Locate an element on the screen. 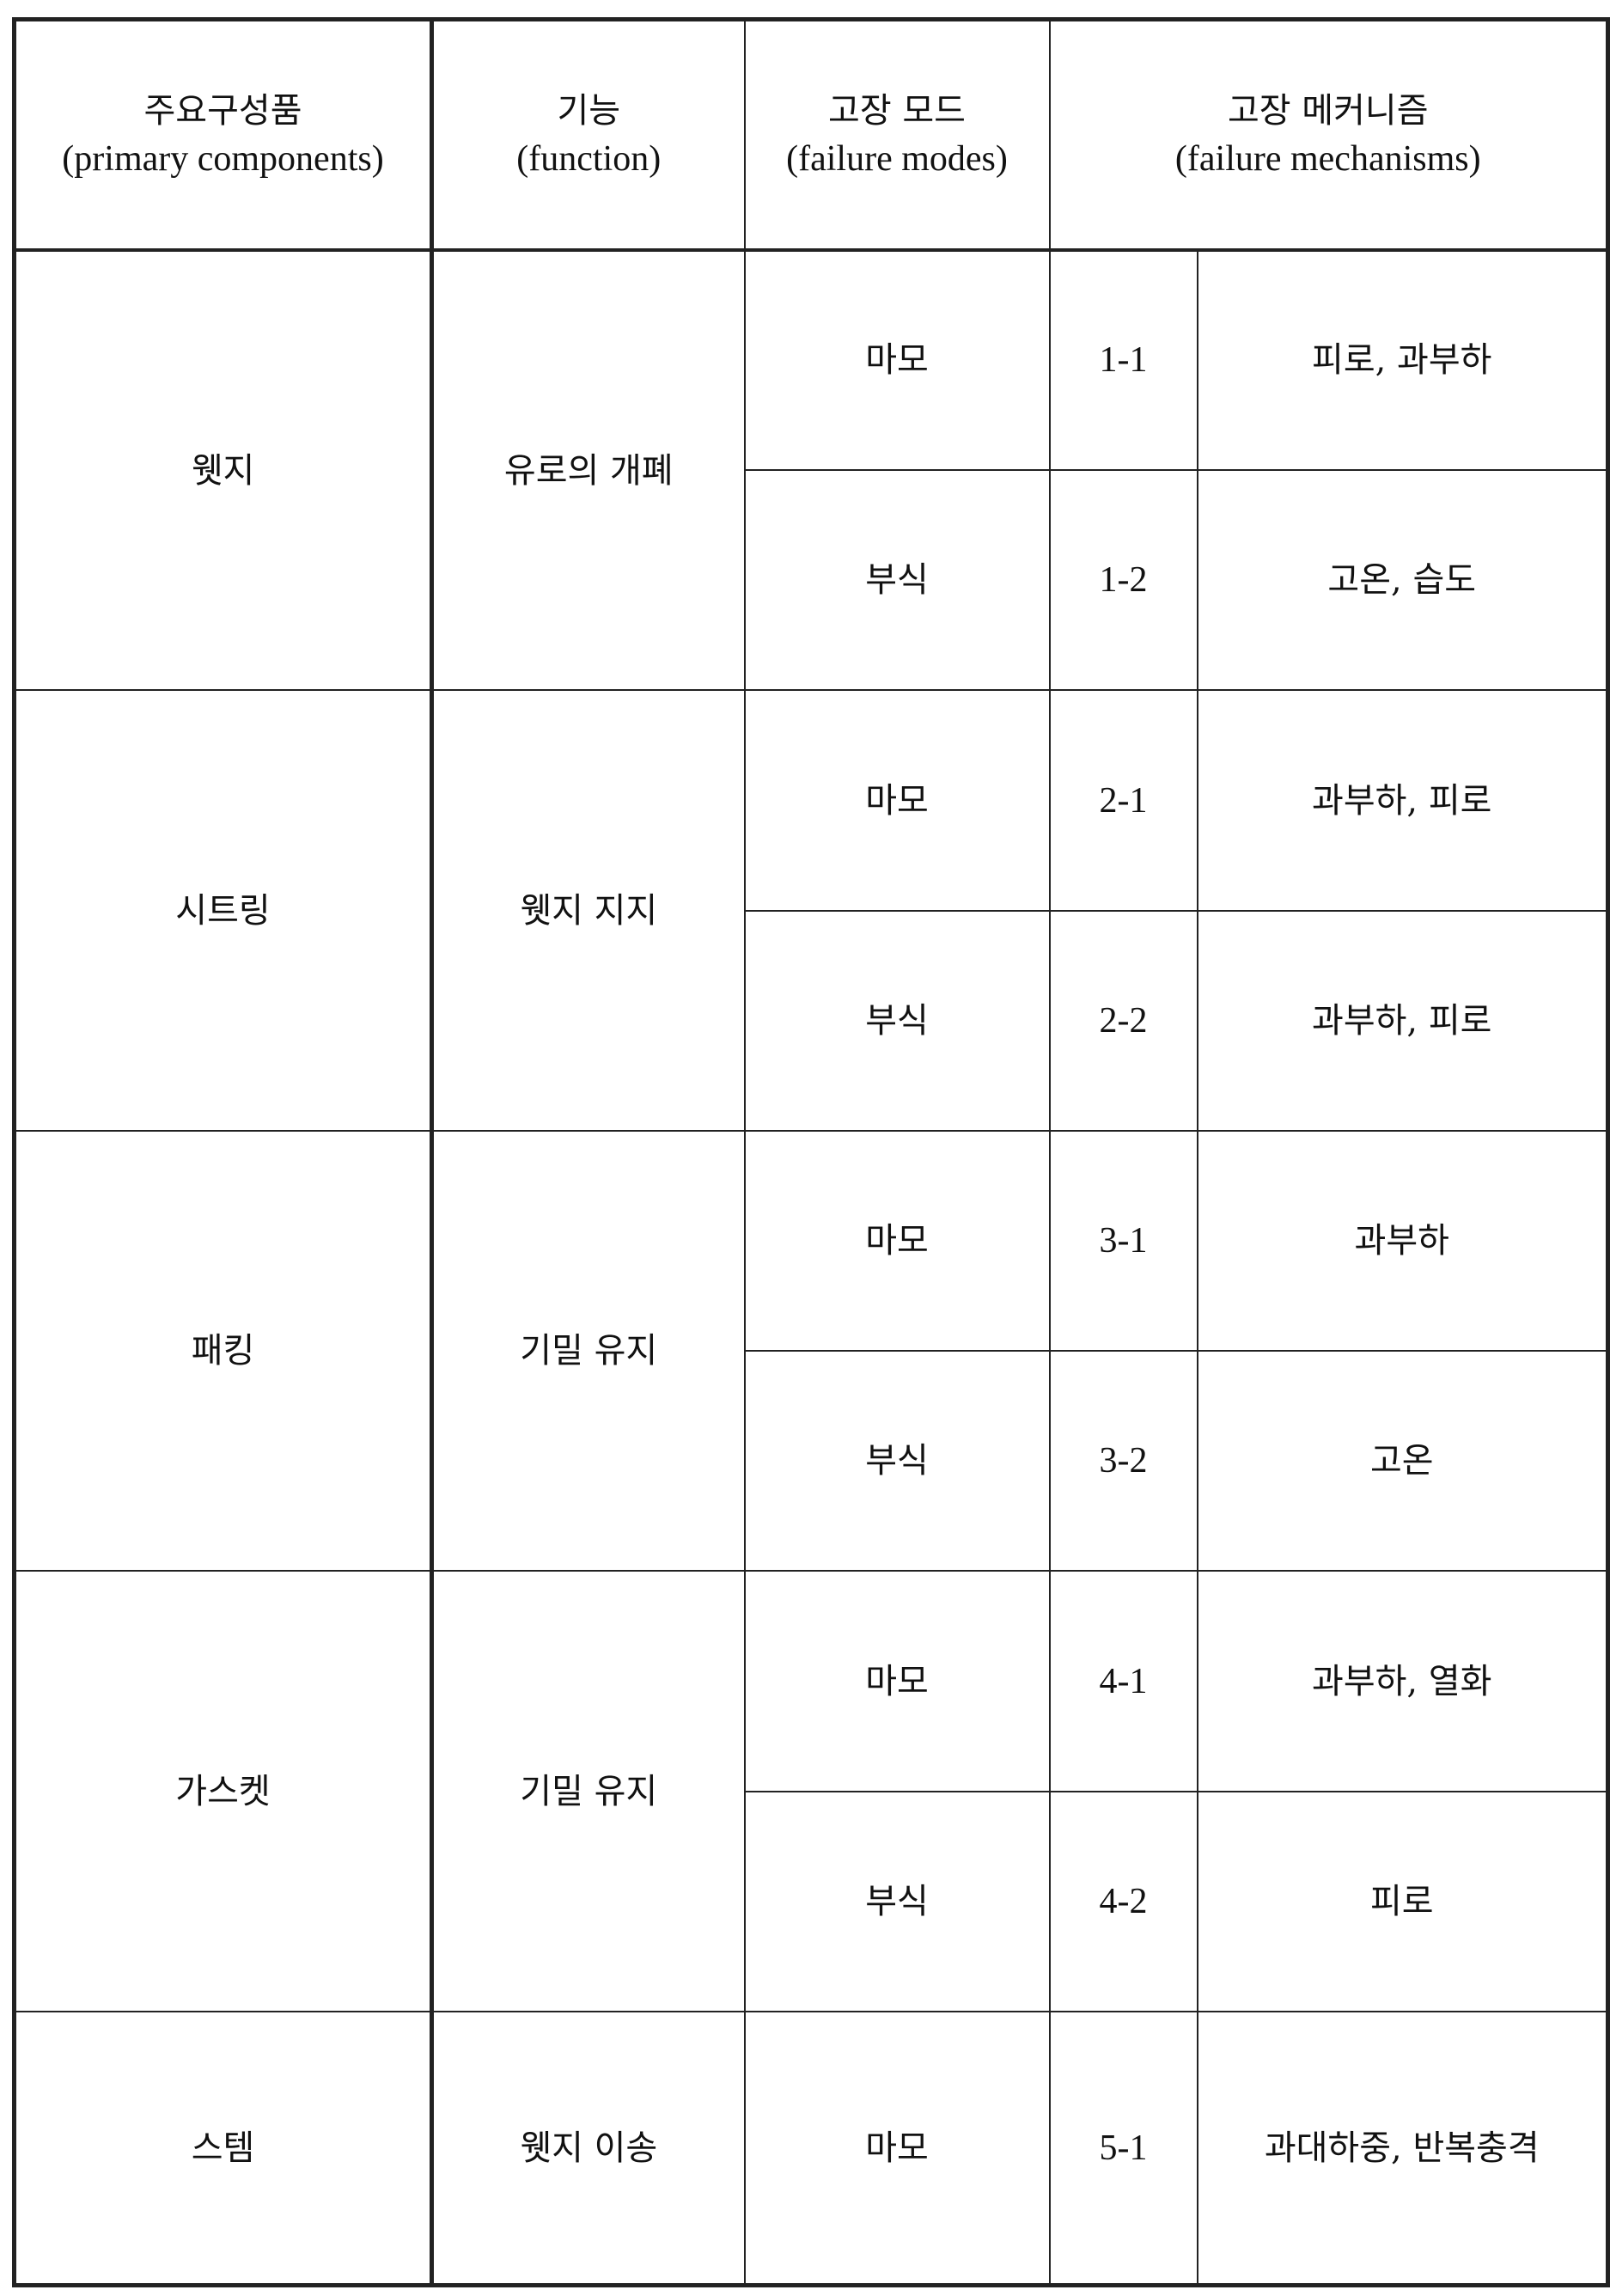 The width and height of the screenshot is (1610, 2296). header-col2-en: (function) is located at coordinates (589, 158).